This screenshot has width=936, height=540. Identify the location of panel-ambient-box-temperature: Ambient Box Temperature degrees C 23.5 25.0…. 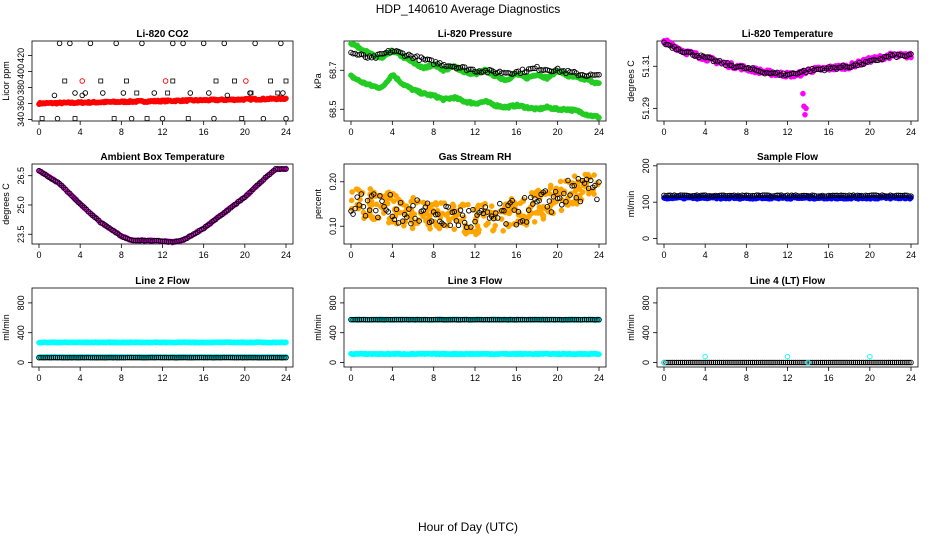
(147, 206).